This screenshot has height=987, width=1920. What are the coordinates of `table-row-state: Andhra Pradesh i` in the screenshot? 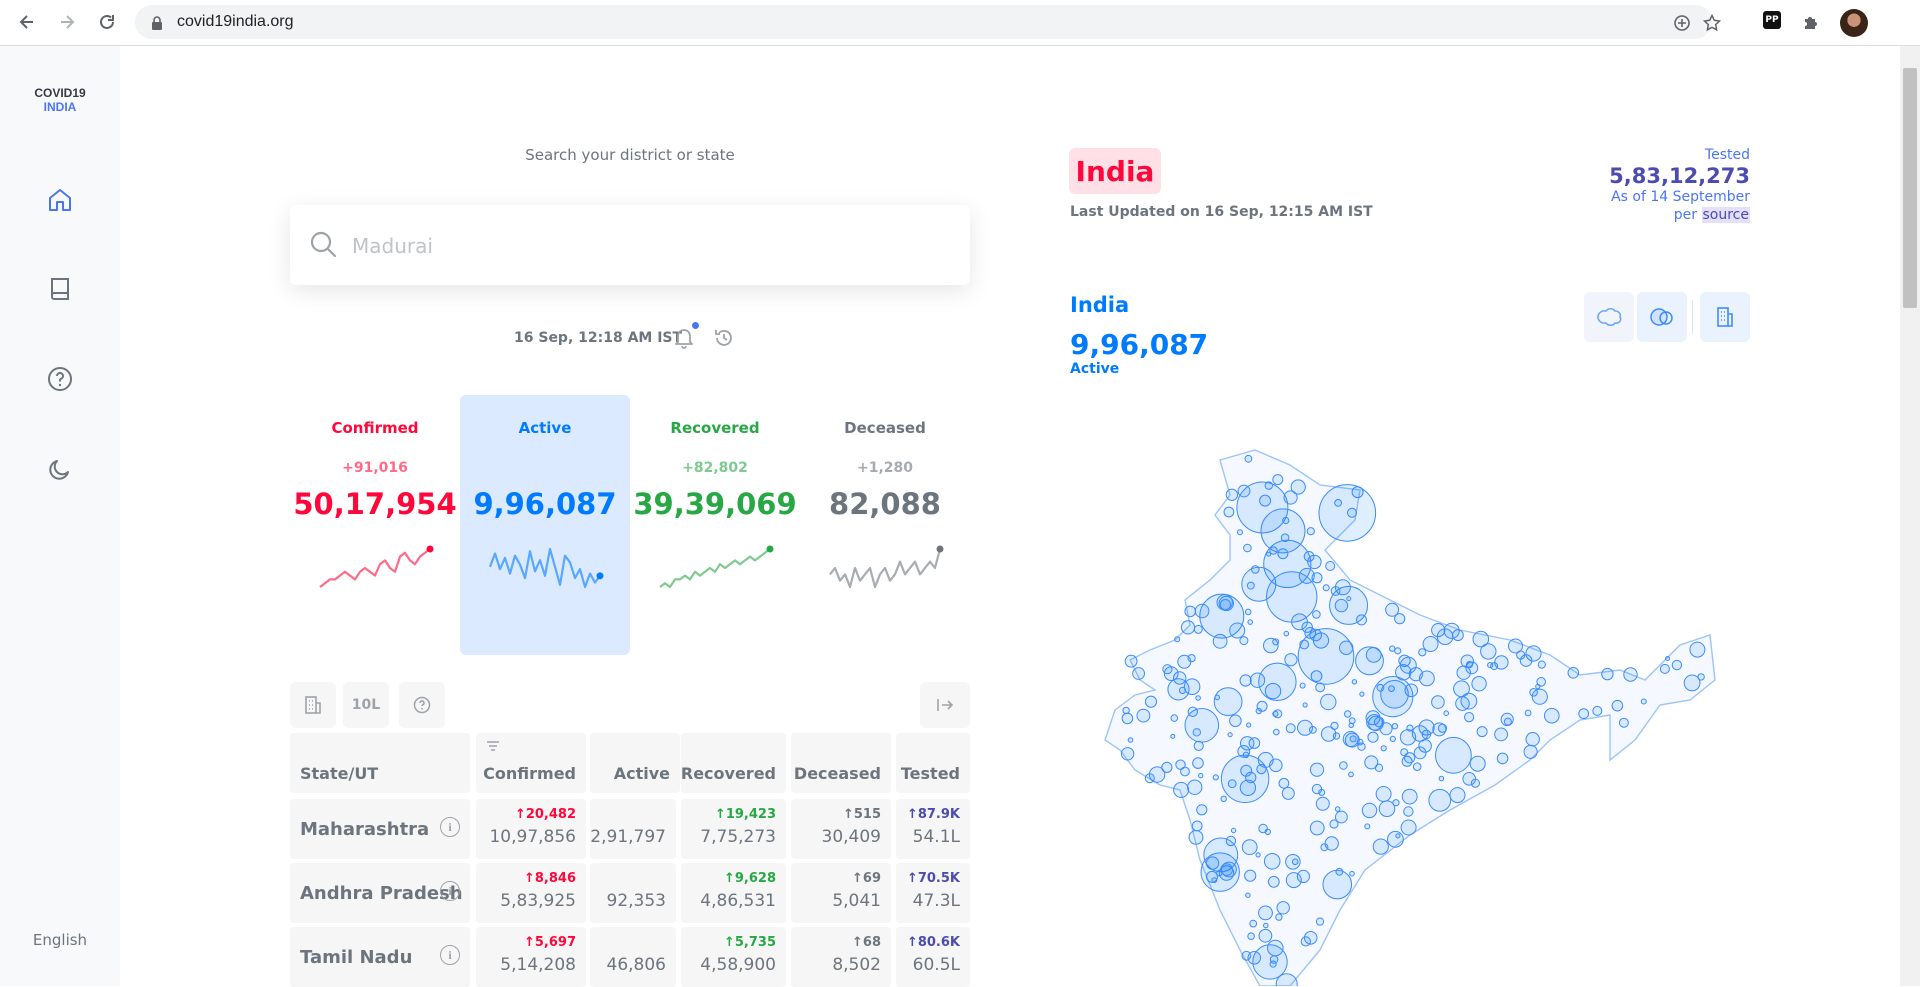 It's located at (380, 893).